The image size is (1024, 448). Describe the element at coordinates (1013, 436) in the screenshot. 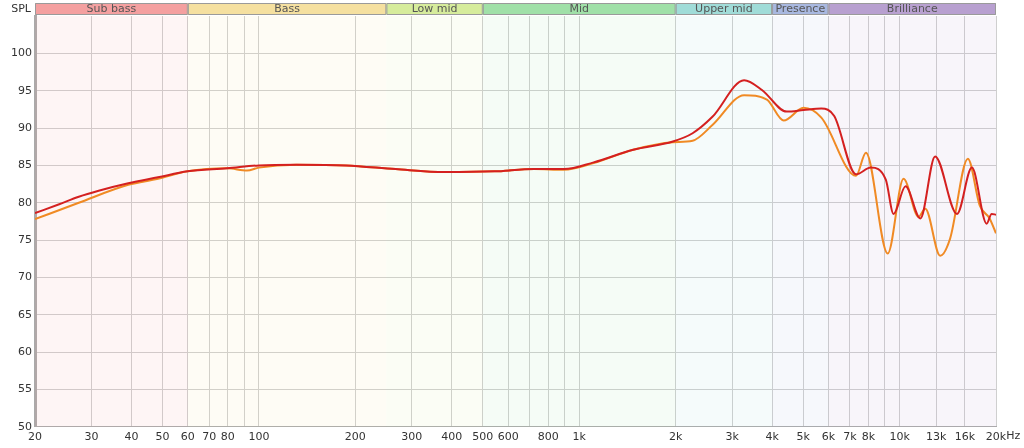

I see `x-axis-title: Hz` at that location.